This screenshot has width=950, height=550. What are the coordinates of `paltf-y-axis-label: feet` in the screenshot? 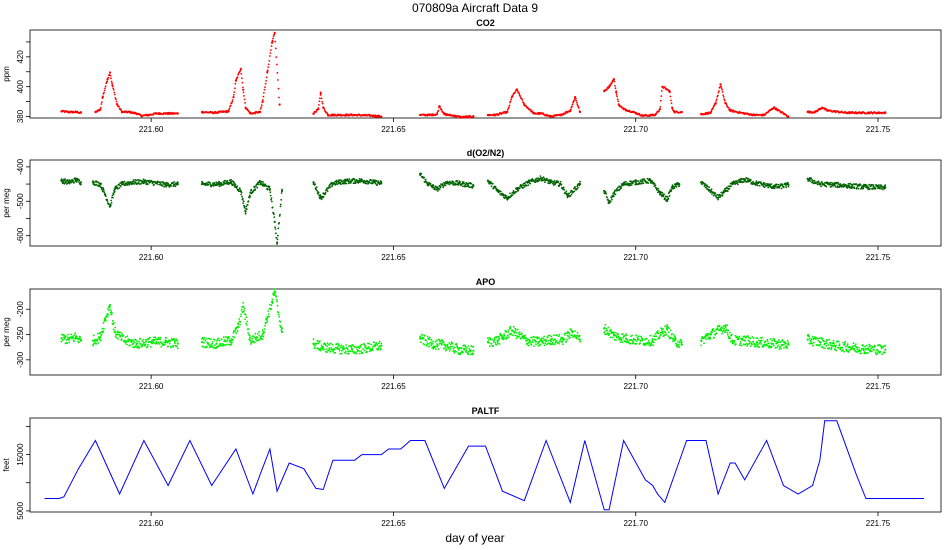 It's located at (6, 465).